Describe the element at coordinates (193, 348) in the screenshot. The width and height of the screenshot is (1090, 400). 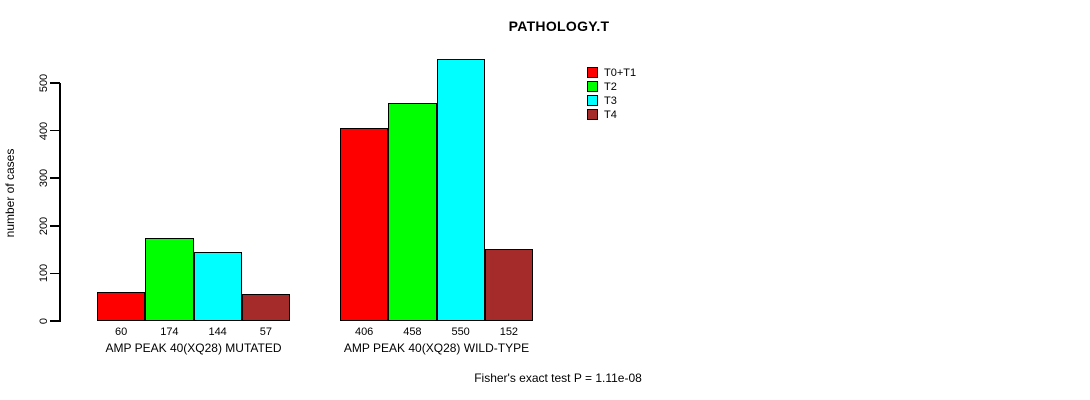
I see `group-label-1: AMP PEAK 40(XQ28) MUTATED` at that location.